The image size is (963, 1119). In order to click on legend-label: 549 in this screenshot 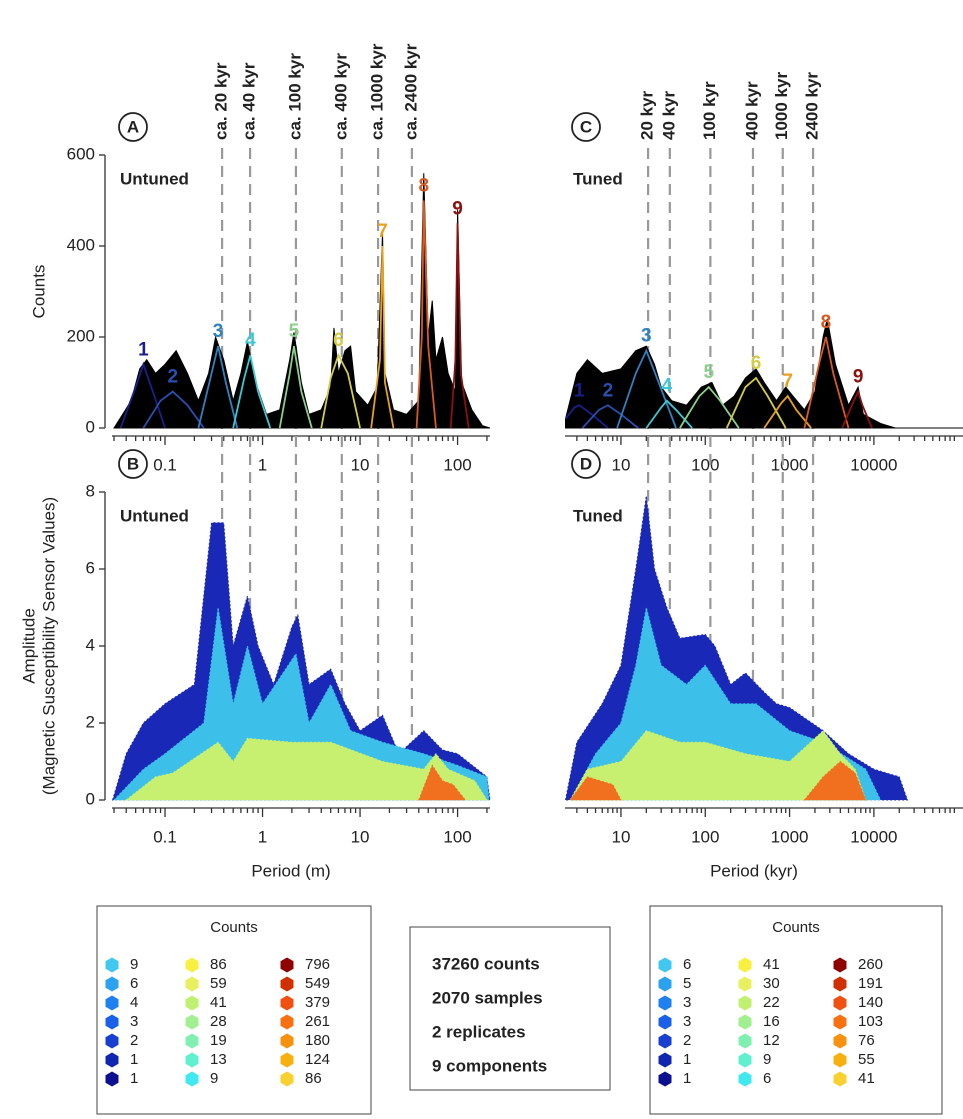, I will do `click(317, 983)`.